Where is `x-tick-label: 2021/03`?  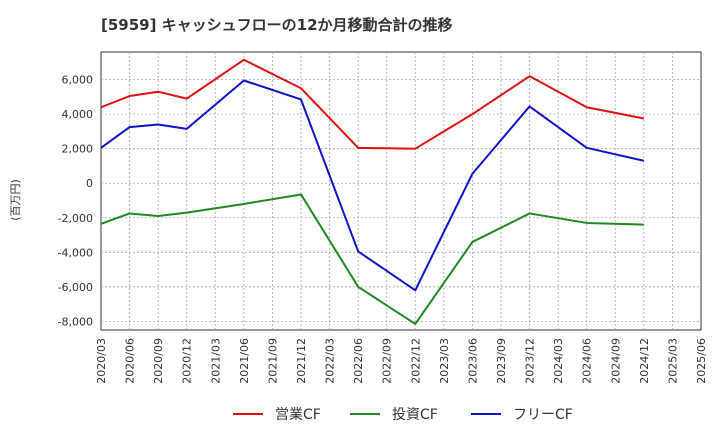 x-tick-label: 2021/03 is located at coordinates (215, 361).